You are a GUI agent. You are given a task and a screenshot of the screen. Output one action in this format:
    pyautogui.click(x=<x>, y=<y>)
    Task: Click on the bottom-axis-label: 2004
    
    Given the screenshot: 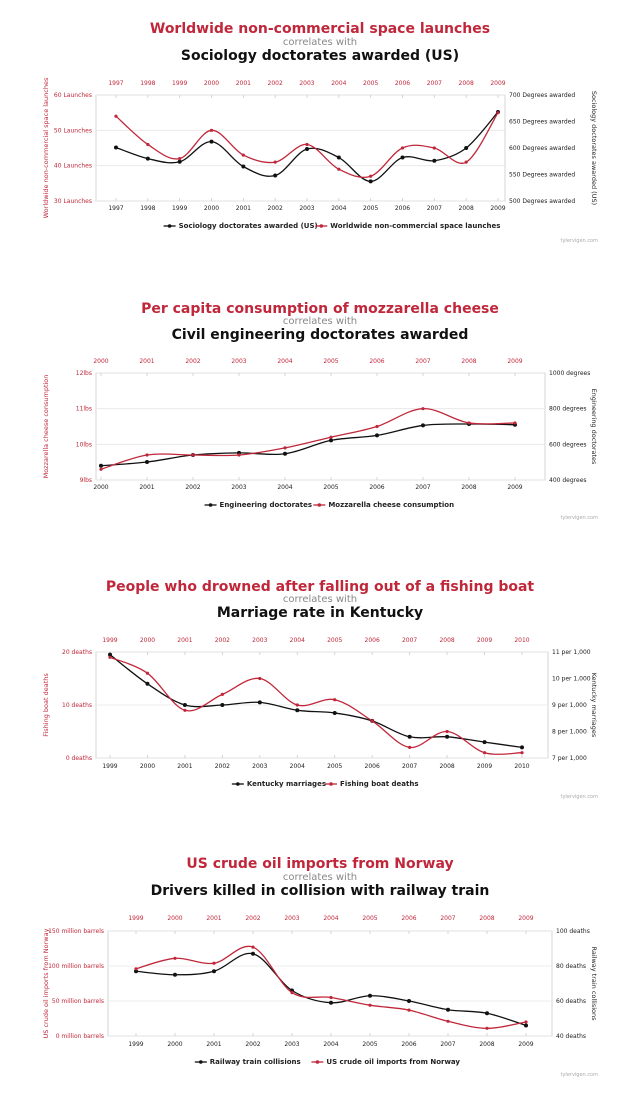 What is the action you would take?
    pyautogui.click(x=338, y=208)
    